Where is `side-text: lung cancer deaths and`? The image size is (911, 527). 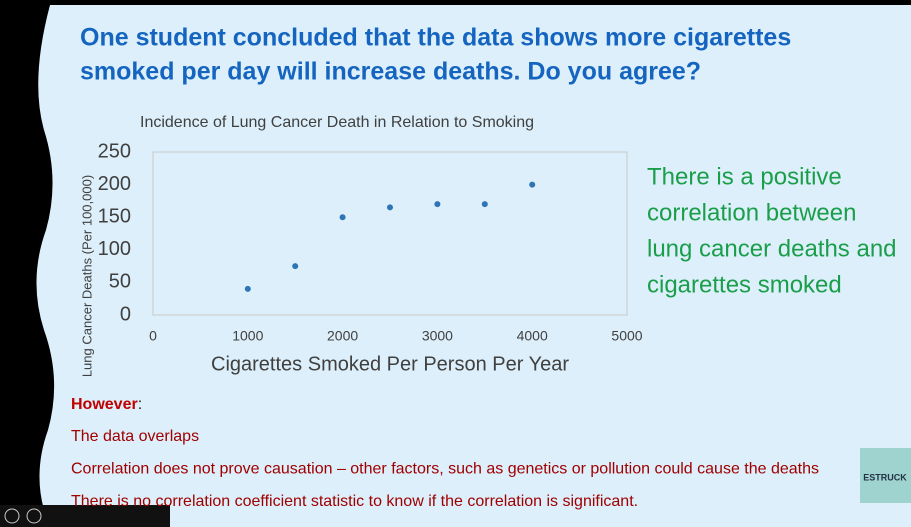
side-text: lung cancer deaths and is located at coordinates (772, 248).